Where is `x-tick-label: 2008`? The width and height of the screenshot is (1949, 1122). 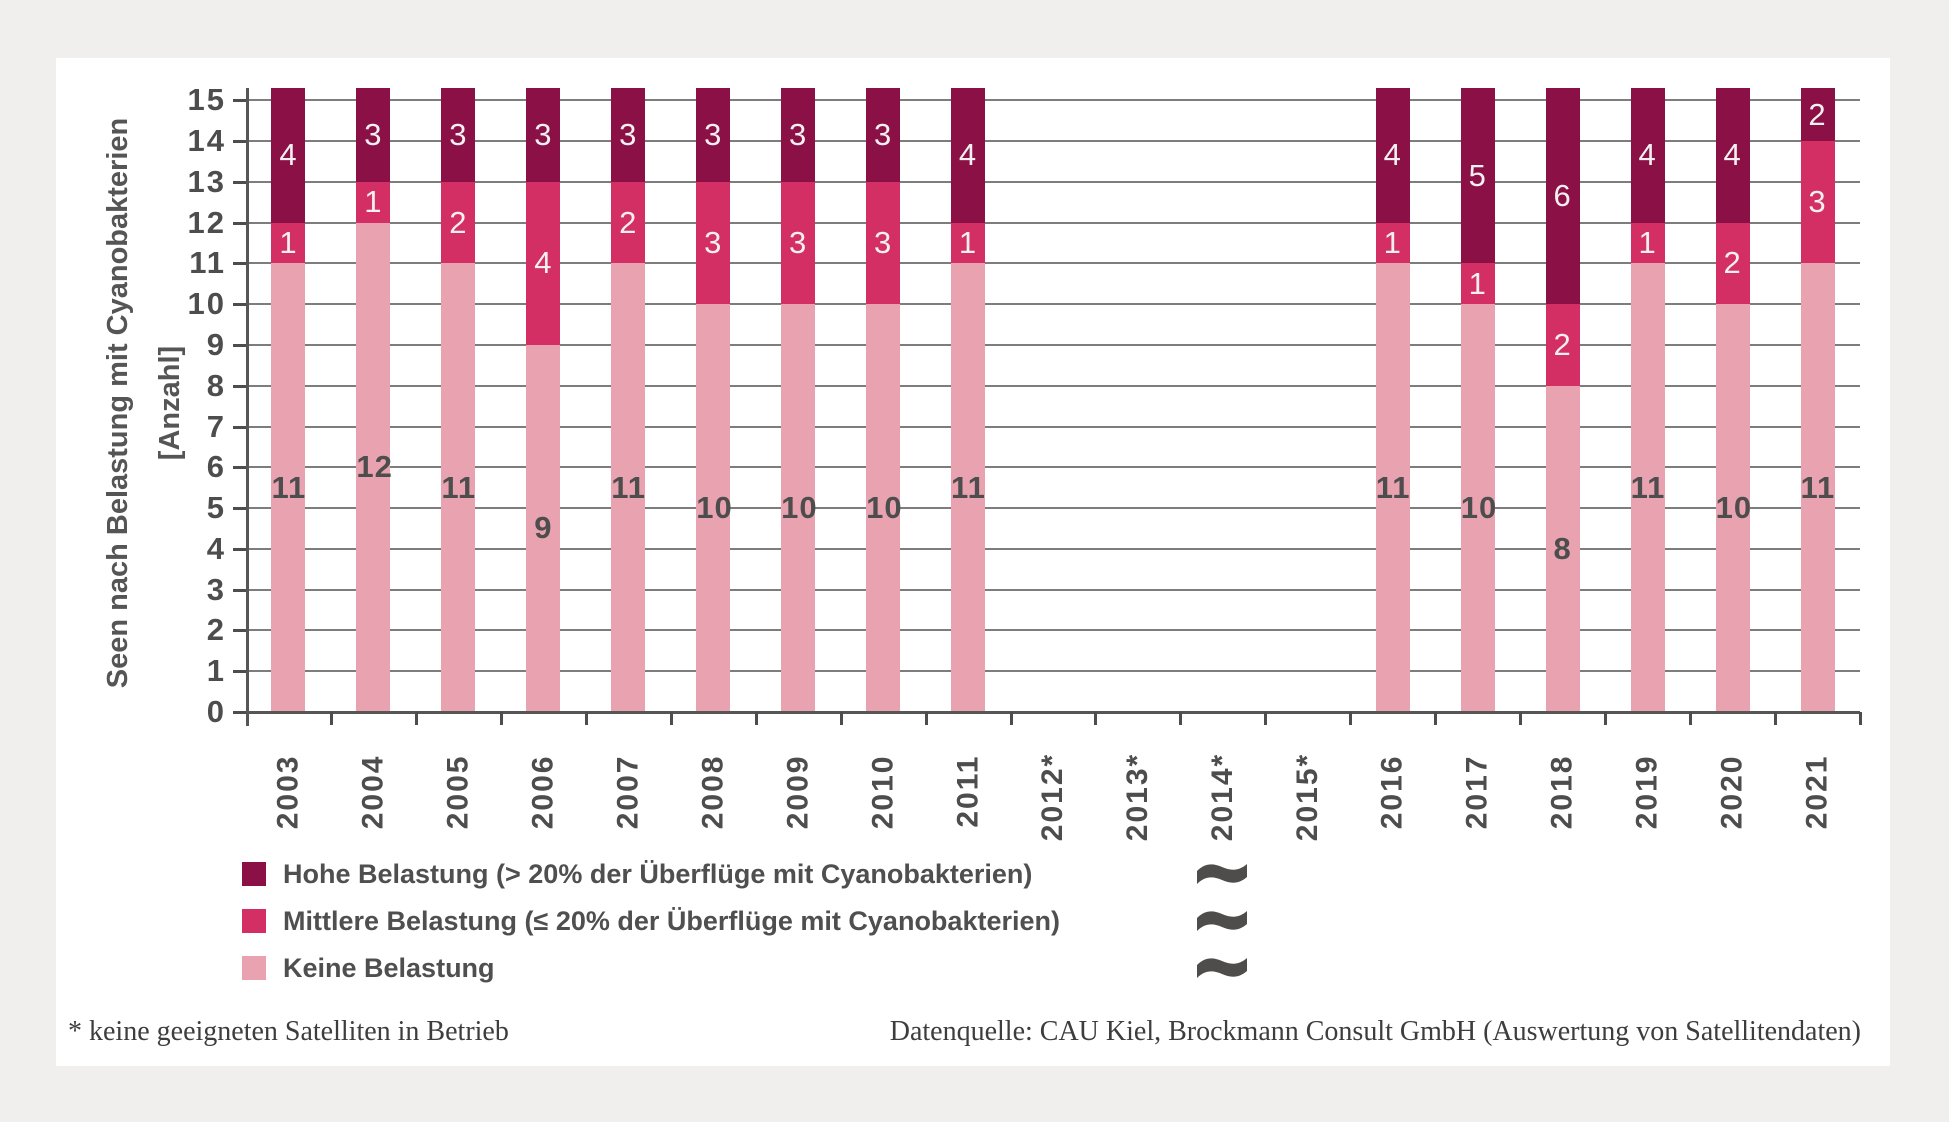
x-tick-label: 2008 is located at coordinates (713, 797).